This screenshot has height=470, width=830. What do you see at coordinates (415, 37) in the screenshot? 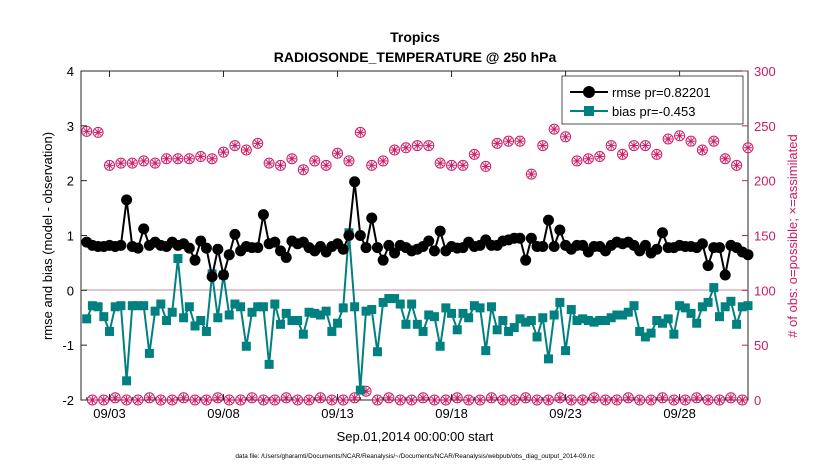
I see `chart-title: Tropics` at bounding box center [415, 37].